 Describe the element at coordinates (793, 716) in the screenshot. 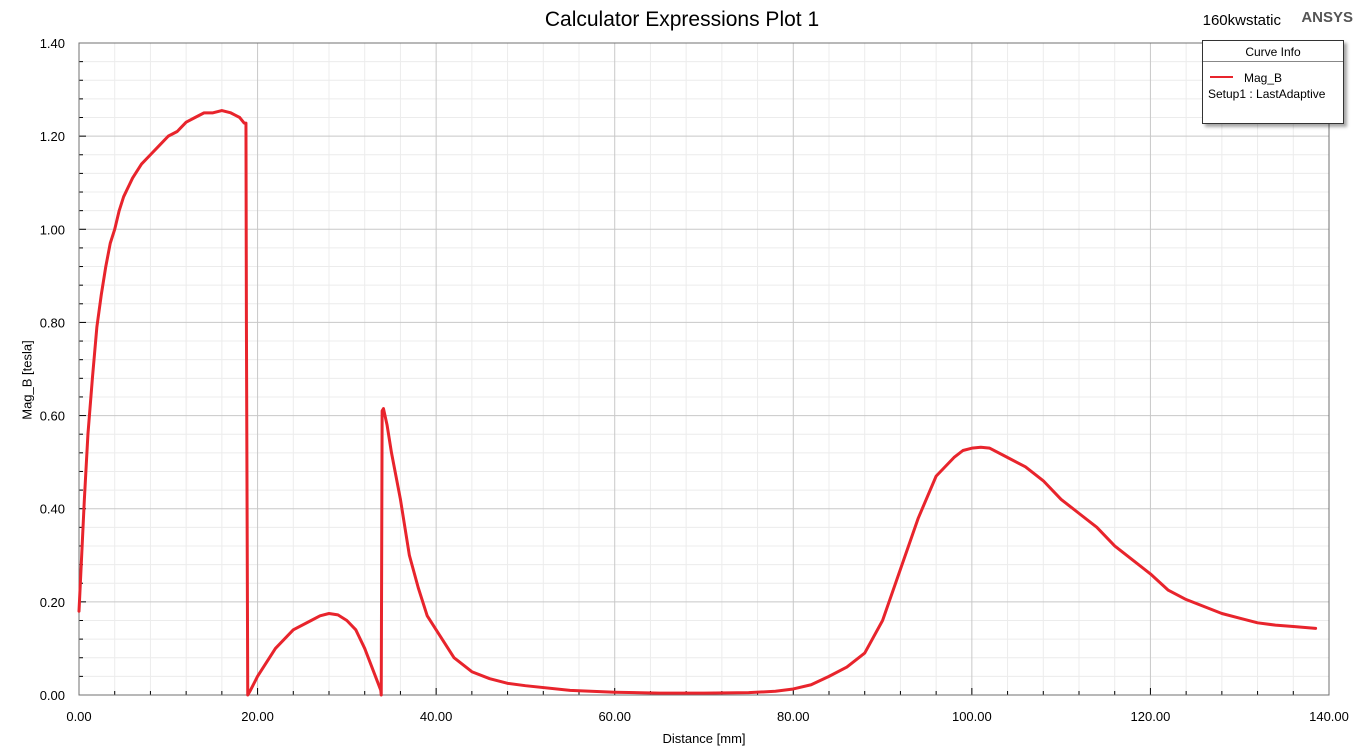

I see `x-tick-label: 80.00` at that location.